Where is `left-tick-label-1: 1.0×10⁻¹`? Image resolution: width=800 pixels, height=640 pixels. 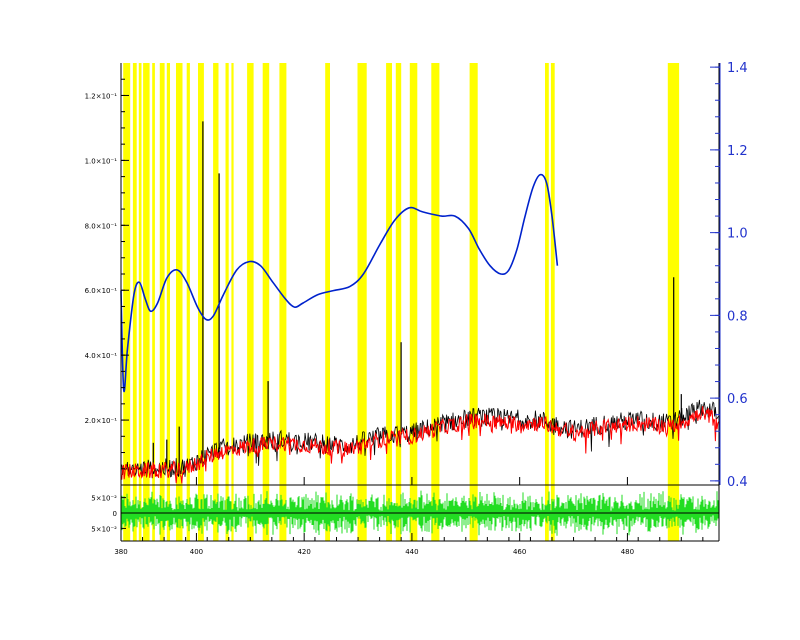
left-tick-label-1: 1.0×10⁻¹ is located at coordinates (101, 161).